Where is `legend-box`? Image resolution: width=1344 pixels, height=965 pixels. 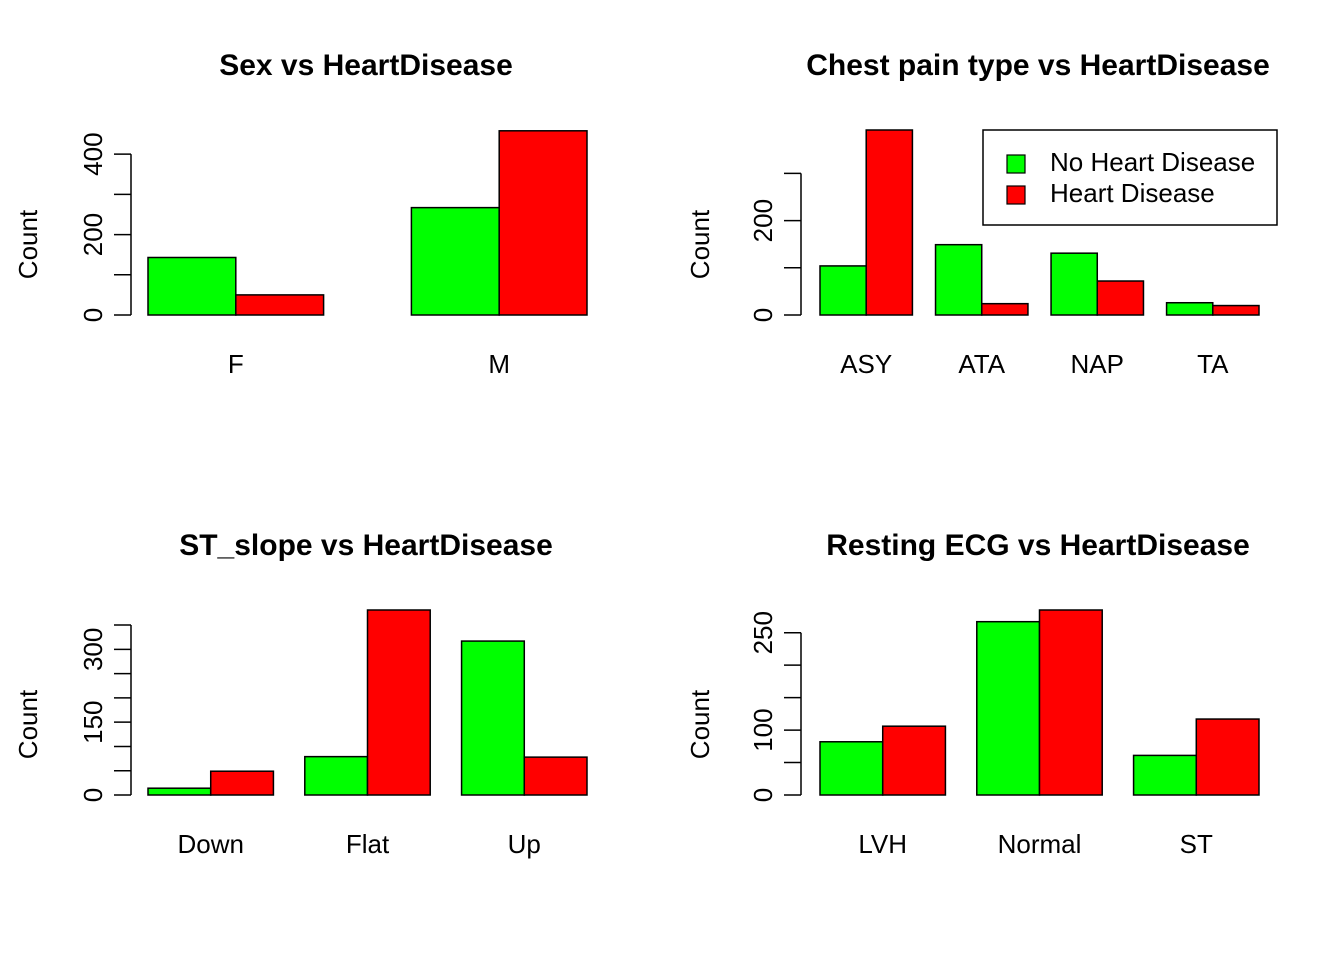
legend-box is located at coordinates (1130, 177).